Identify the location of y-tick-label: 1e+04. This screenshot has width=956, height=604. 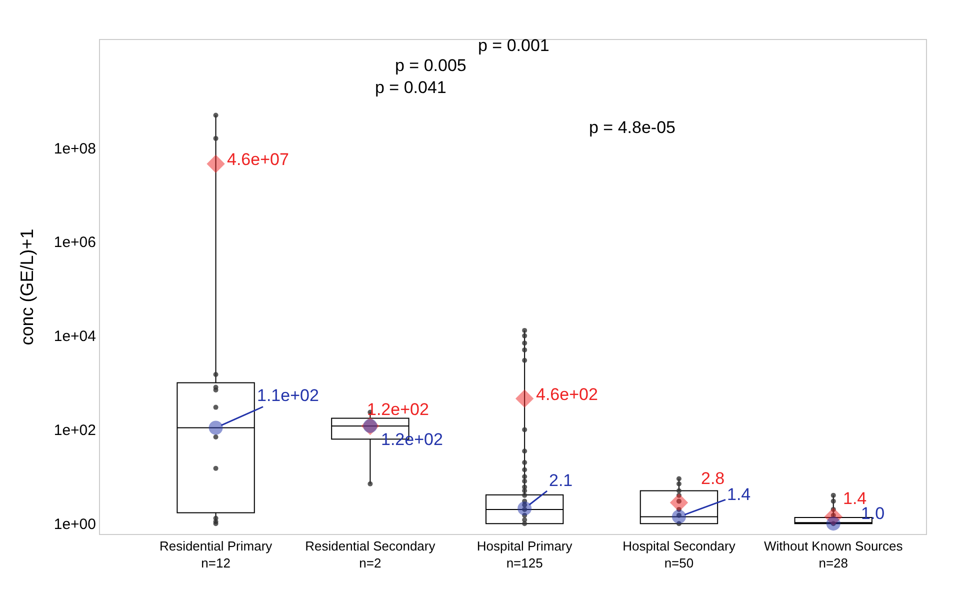
(75, 337).